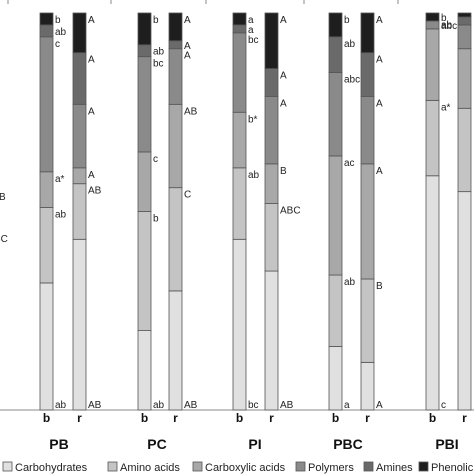 Image resolution: width=474 pixels, height=474 pixels. I want to click on left-cut-label: BC, so click(4, 239).